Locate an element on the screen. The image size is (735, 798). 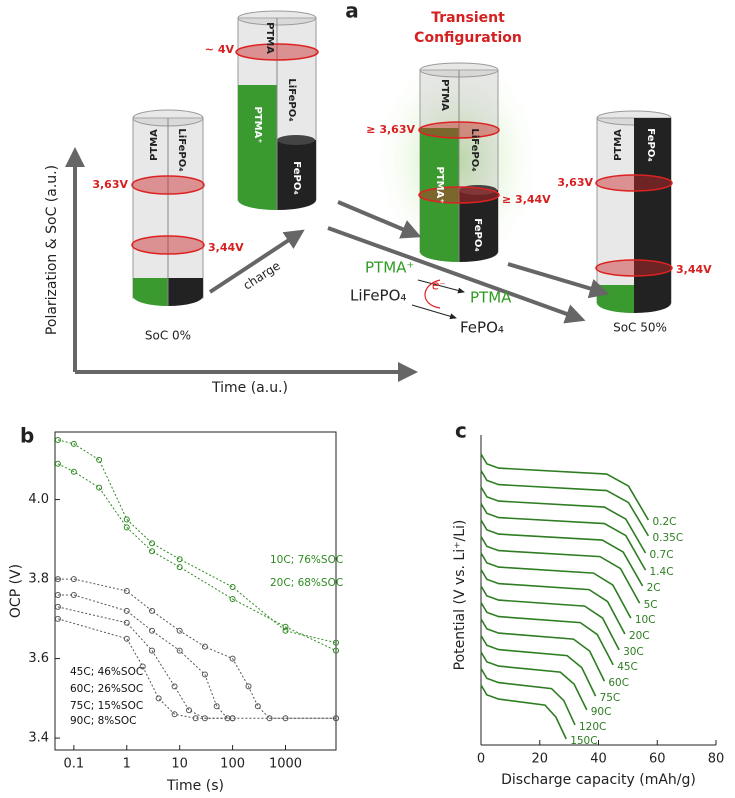
series-label: 20C is located at coordinates (639, 636).